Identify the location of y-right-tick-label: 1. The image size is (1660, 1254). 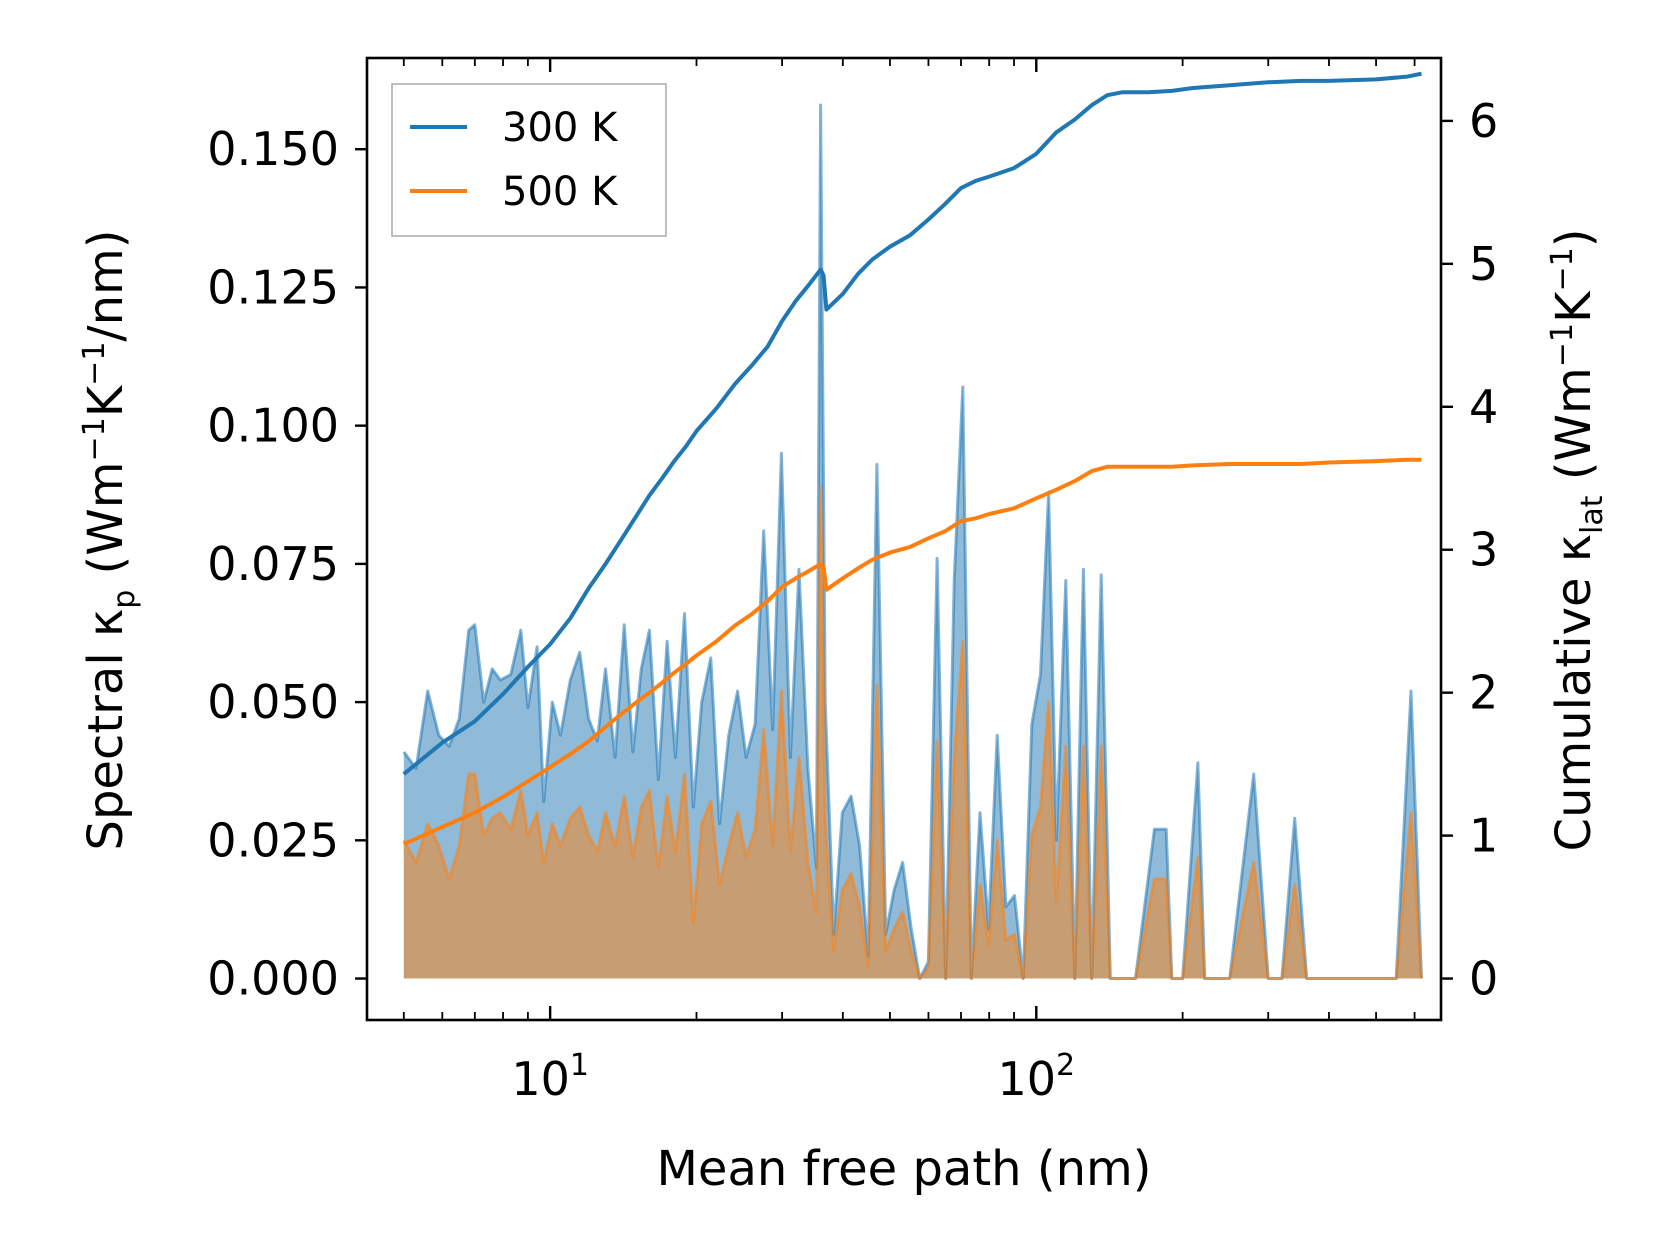
(1483, 836).